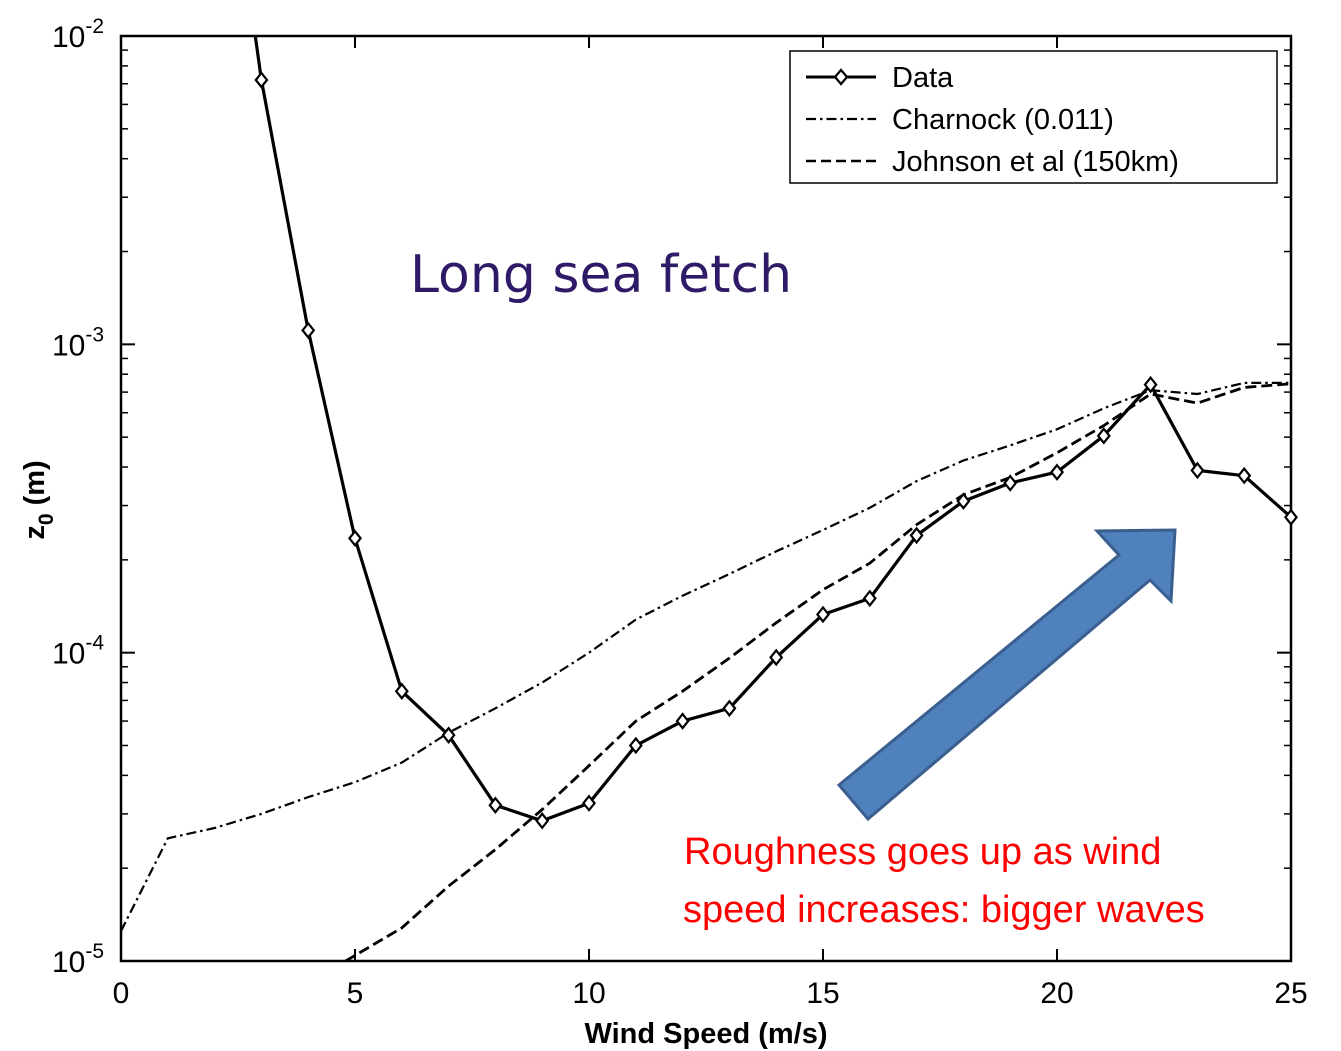 The image size is (1341, 1051). I want to click on x-tick-label: 15, so click(822, 993).